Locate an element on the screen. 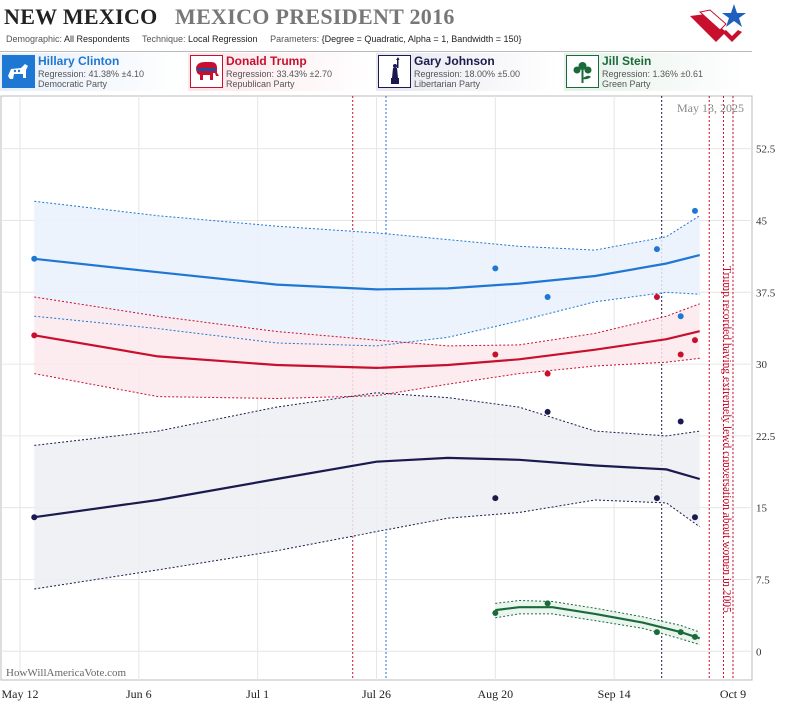 The height and width of the screenshot is (704, 789). candidate-party: Green Party is located at coordinates (626, 84).